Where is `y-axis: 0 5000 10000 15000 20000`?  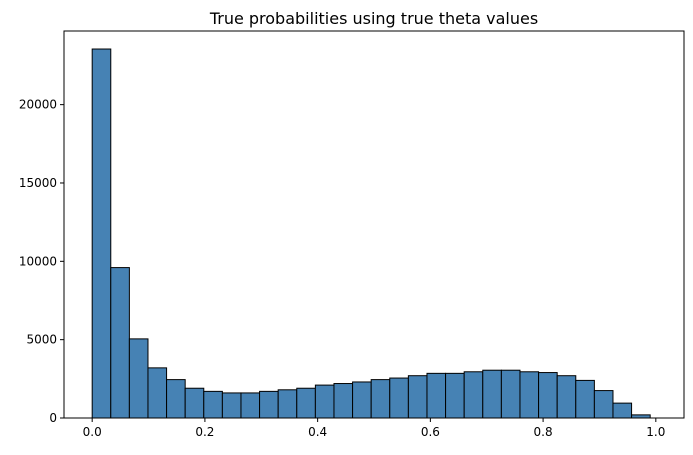 y-axis: 0 5000 10000 15000 20000 is located at coordinates (41, 261).